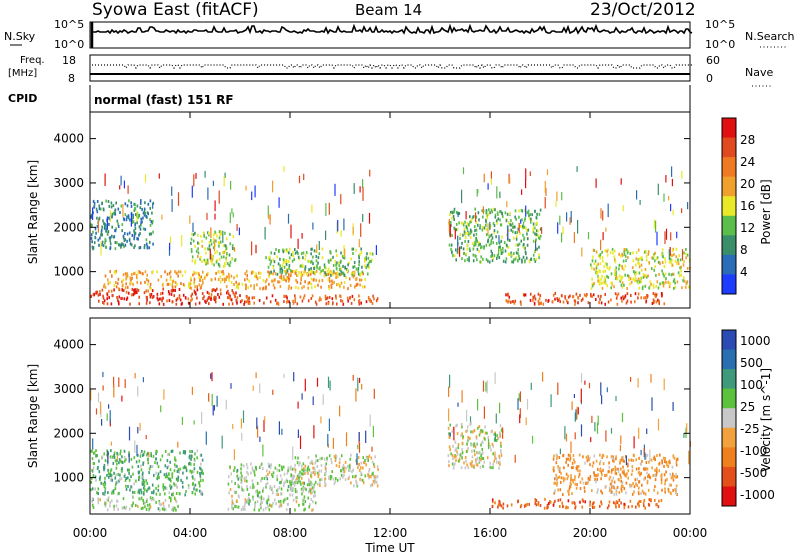  I want to click on cpid-value: normal (fast) 151 RF, so click(164, 100).